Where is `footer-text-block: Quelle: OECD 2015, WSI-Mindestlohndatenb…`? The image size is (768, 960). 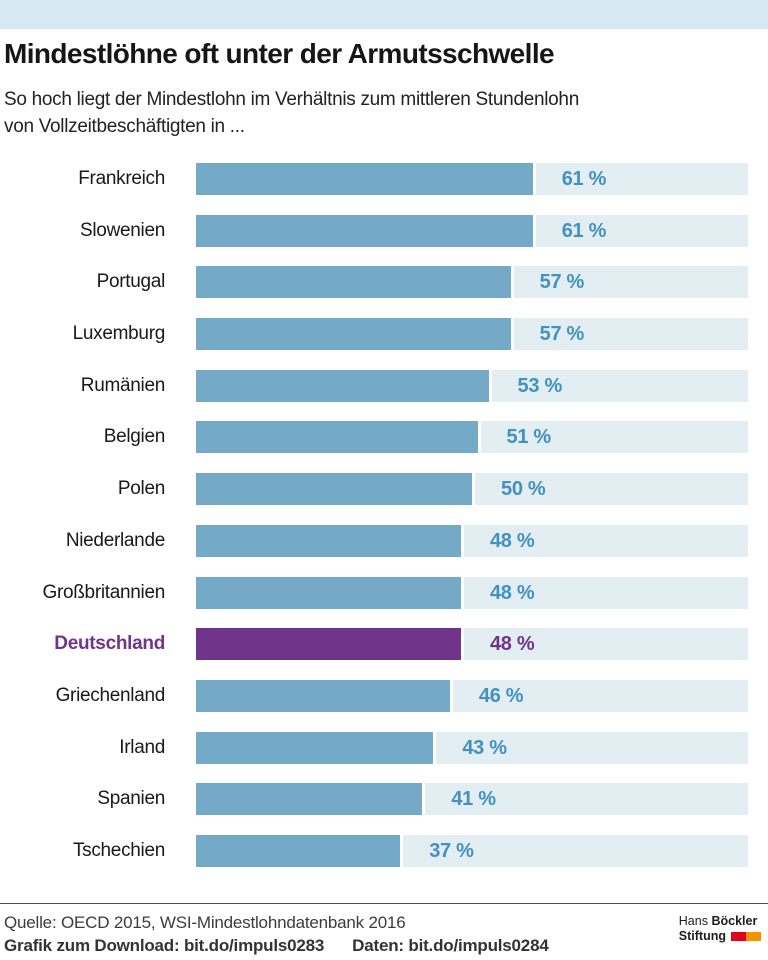 footer-text-block: Quelle: OECD 2015, WSI-Mindestlohndatenb… is located at coordinates (276, 934).